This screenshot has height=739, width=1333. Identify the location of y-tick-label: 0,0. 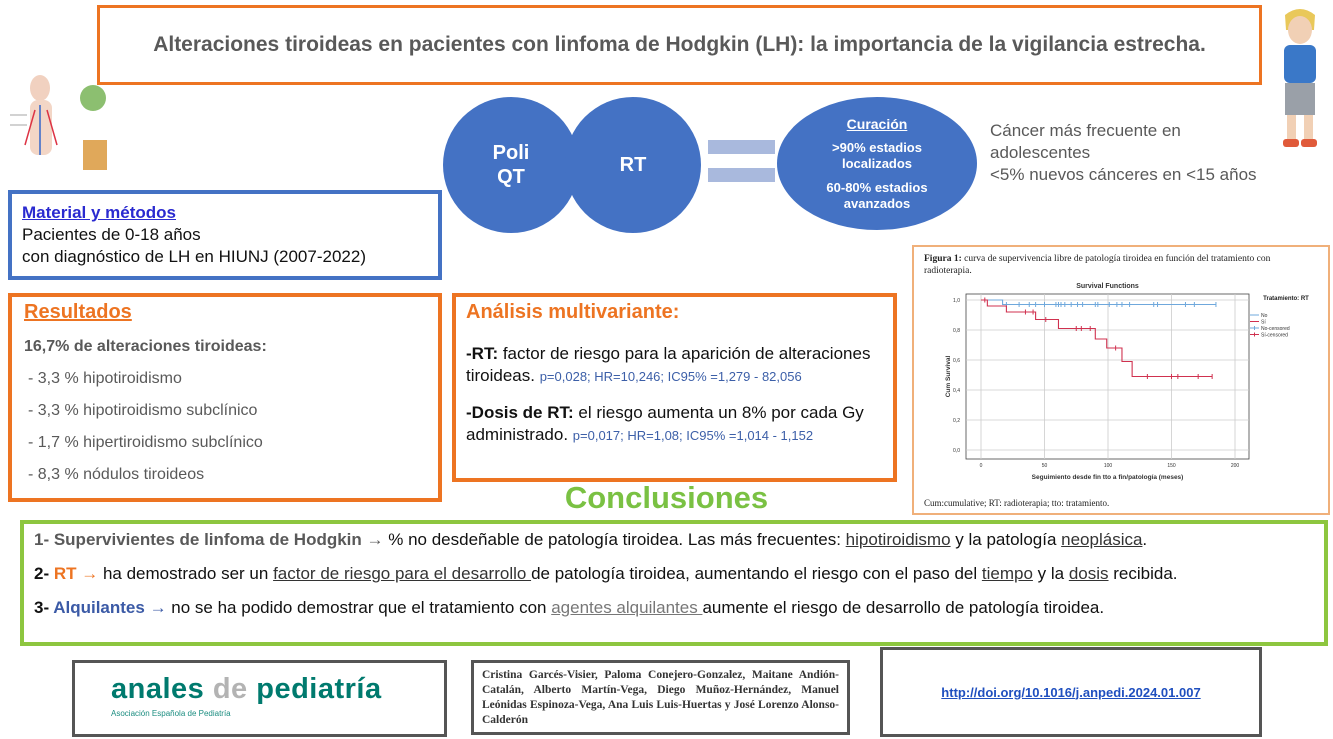
(956, 451).